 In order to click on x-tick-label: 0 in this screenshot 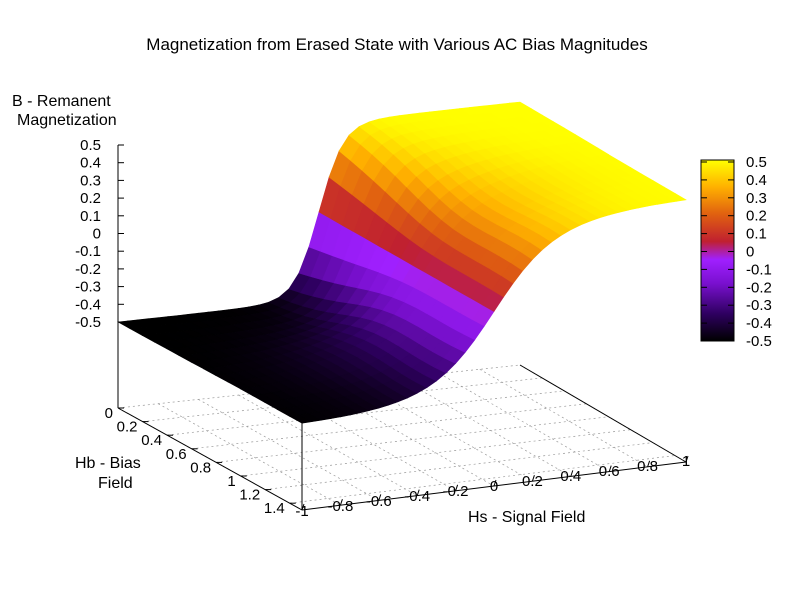, I will do `click(494, 486)`.